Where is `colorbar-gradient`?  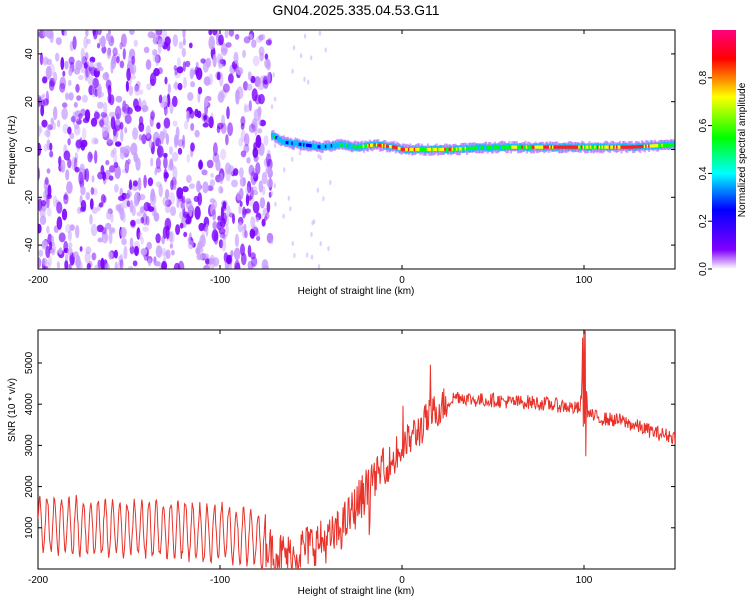 colorbar-gradient is located at coordinates (724, 149).